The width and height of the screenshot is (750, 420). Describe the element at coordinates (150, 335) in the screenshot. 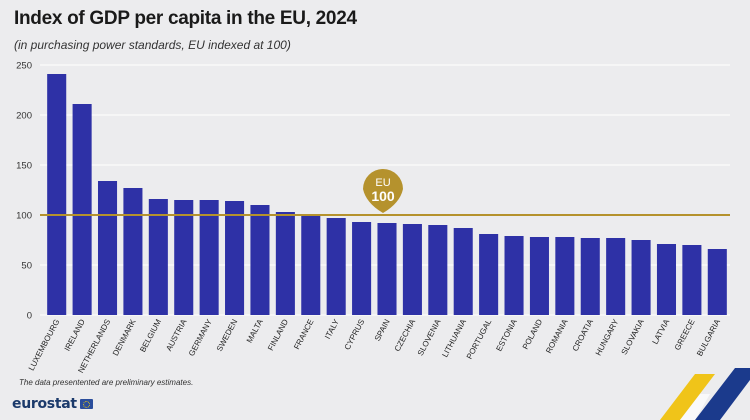

I see `x-tick-label: BELGIUM` at that location.